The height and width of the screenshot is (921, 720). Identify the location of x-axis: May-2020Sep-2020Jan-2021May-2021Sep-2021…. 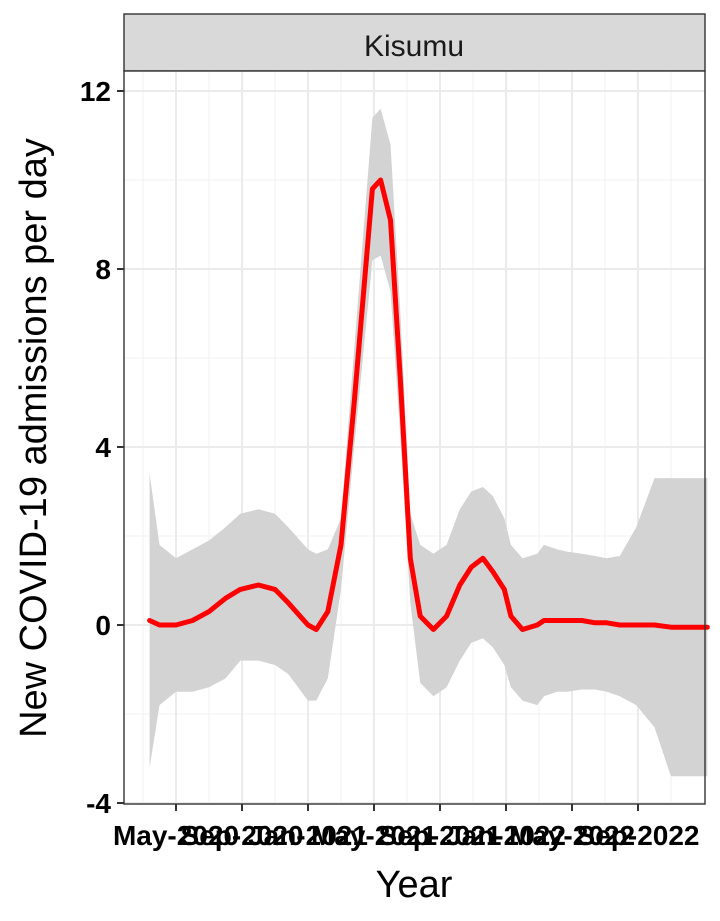
(406, 827).